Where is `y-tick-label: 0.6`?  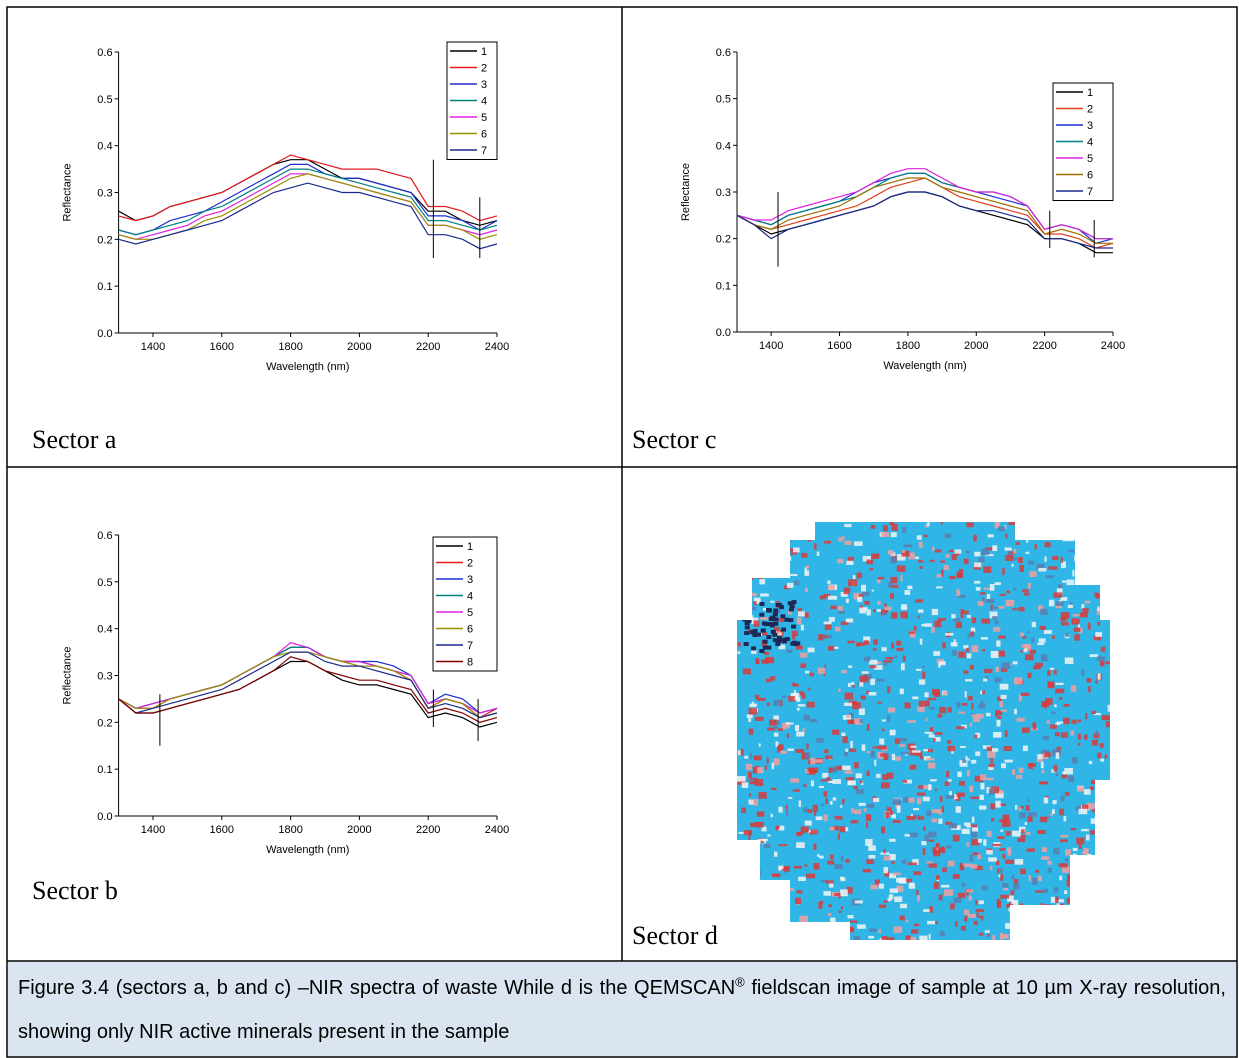
y-tick-label: 0.6 is located at coordinates (104, 53).